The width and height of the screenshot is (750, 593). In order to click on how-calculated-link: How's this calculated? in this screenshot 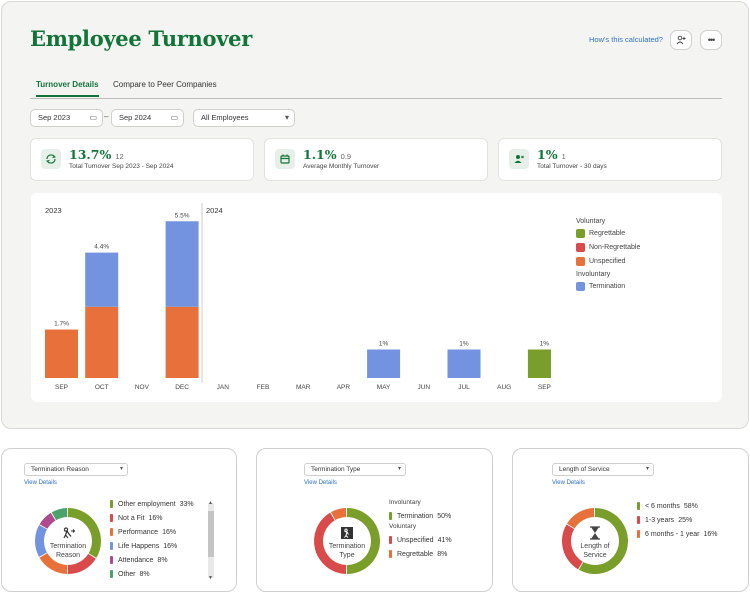, I will do `click(626, 39)`.